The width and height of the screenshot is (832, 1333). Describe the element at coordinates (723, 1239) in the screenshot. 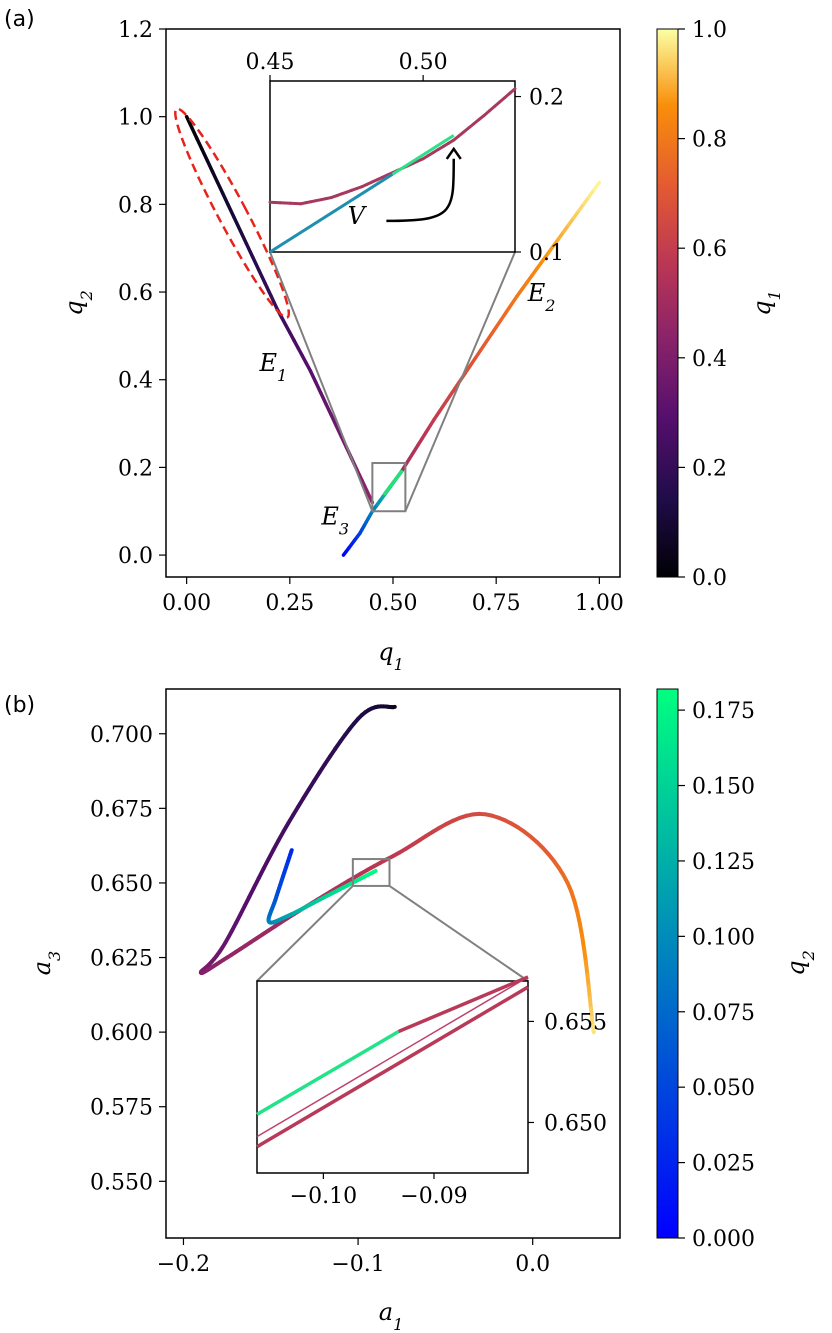

I see `colorbar-b-tick-label: 0.000` at that location.